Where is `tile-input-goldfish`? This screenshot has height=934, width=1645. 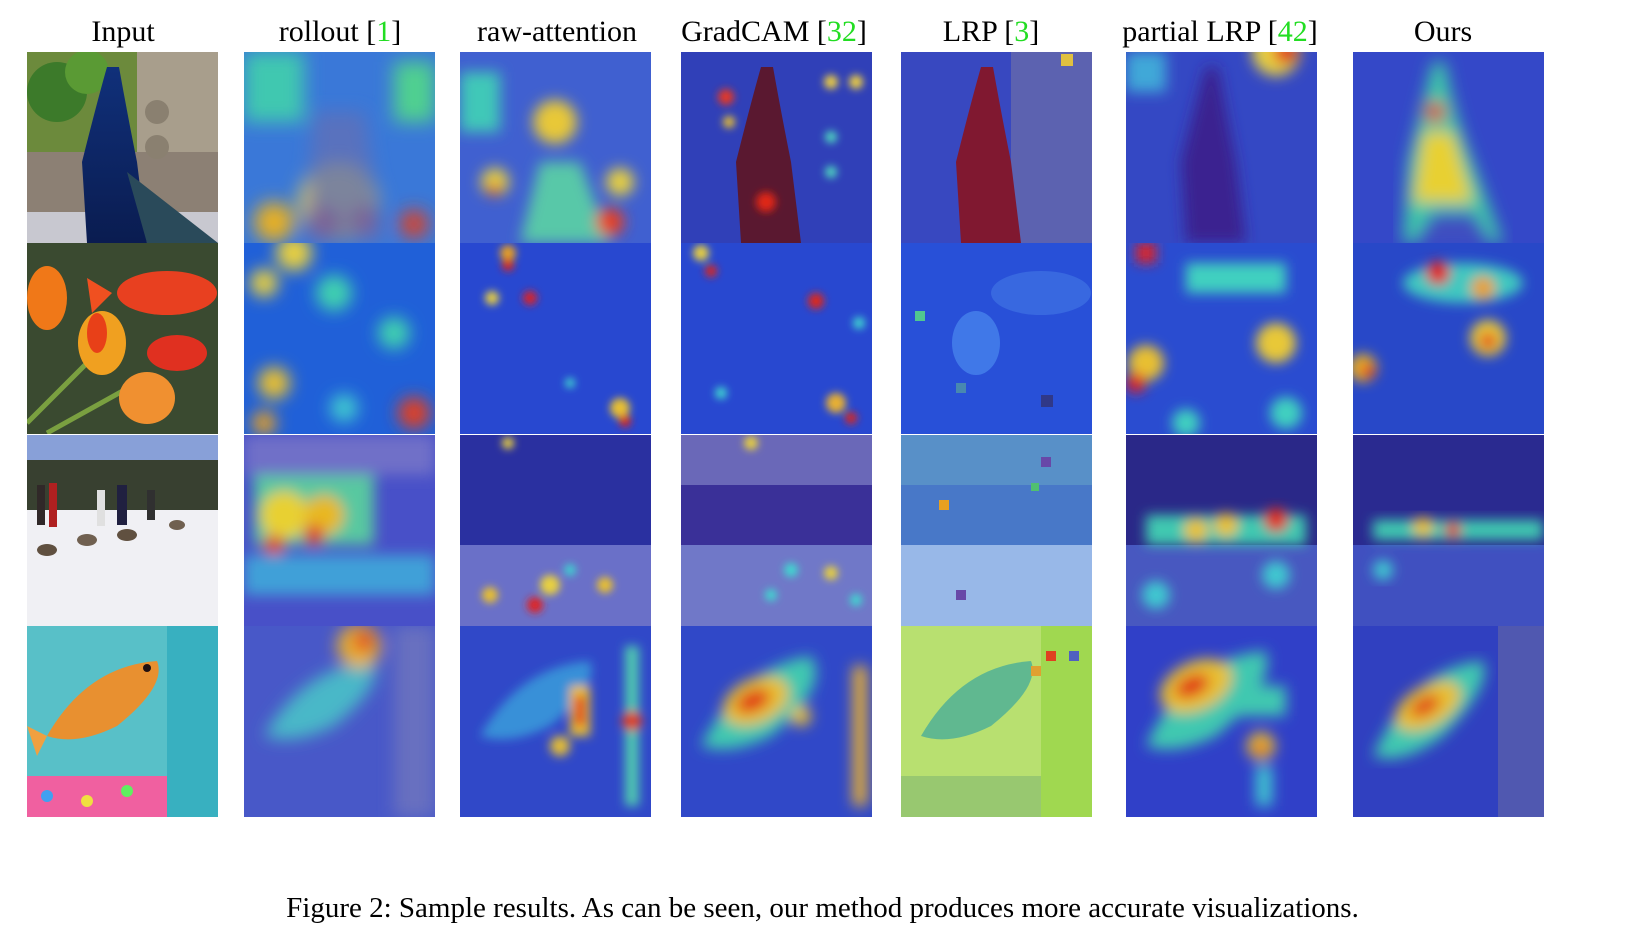
tile-input-goldfish is located at coordinates (122, 721).